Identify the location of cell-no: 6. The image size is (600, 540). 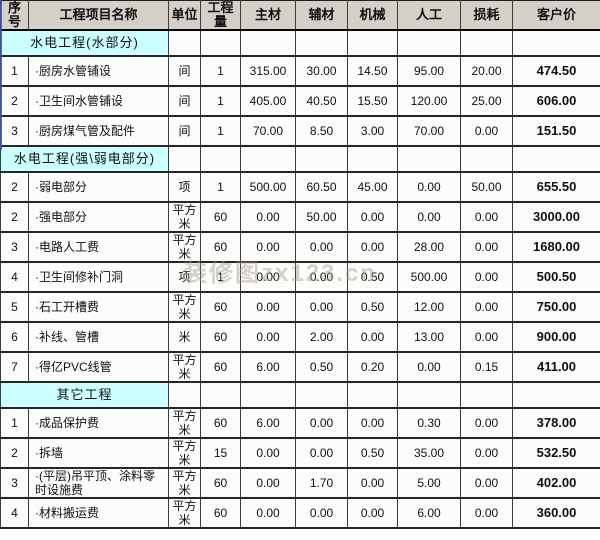
(14, 337).